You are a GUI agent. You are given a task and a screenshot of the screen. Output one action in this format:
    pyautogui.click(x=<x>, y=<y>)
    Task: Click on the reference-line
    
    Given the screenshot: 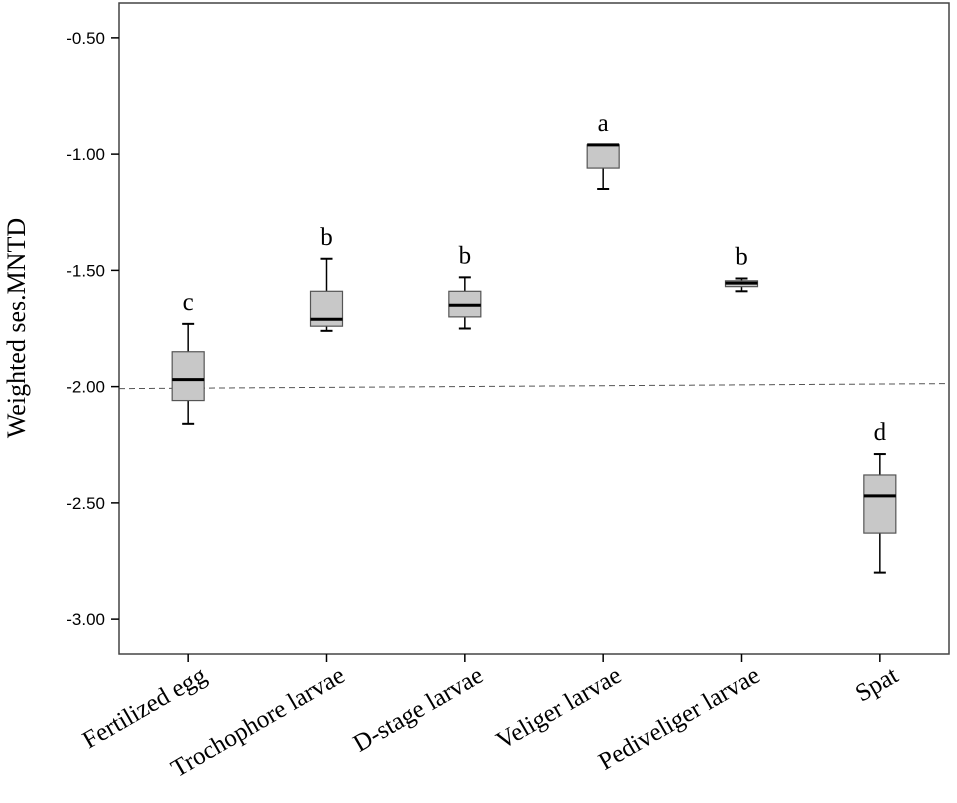 What is the action you would take?
    pyautogui.click(x=534, y=386)
    